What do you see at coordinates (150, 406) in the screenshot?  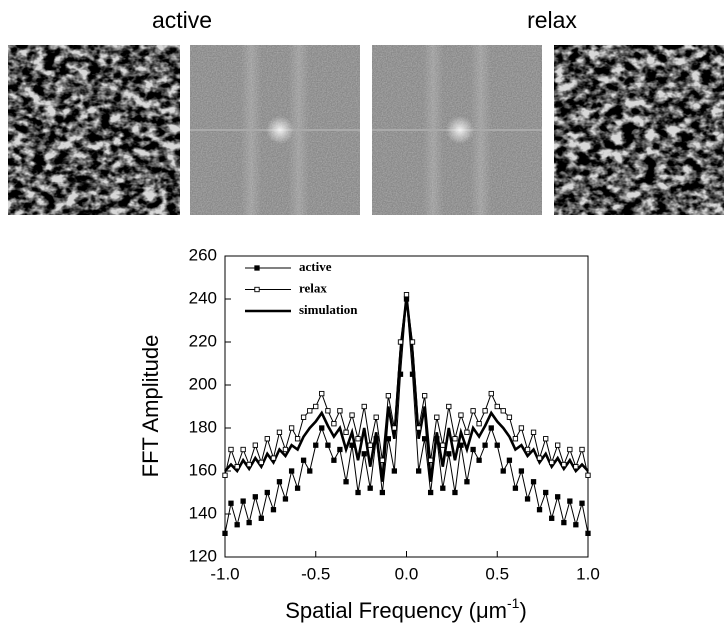 I see `y-axis-label: FFT Amplitude` at bounding box center [150, 406].